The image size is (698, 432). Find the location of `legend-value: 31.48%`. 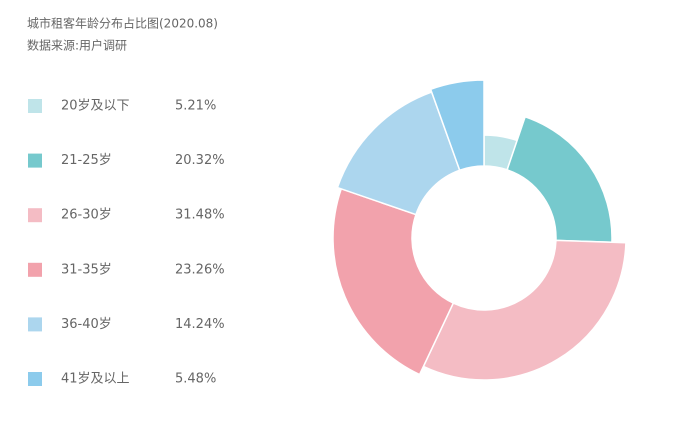

legend-value: 31.48% is located at coordinates (200, 215).